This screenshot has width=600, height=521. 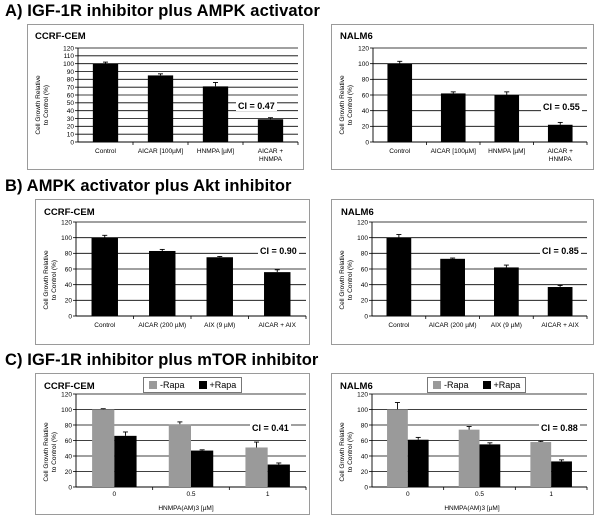 What do you see at coordinates (561, 107) in the screenshot?
I see `ci-annotation: CI = 0.55` at bounding box center [561, 107].